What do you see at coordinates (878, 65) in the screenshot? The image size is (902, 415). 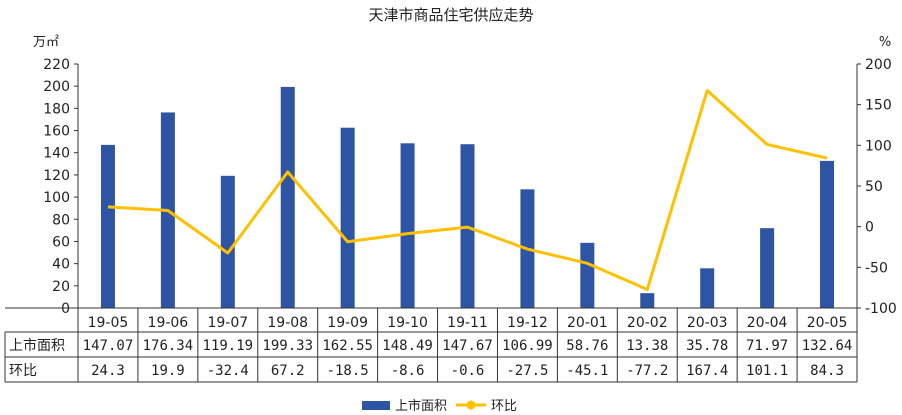 I see `y2-tick-label: 200` at bounding box center [878, 65].